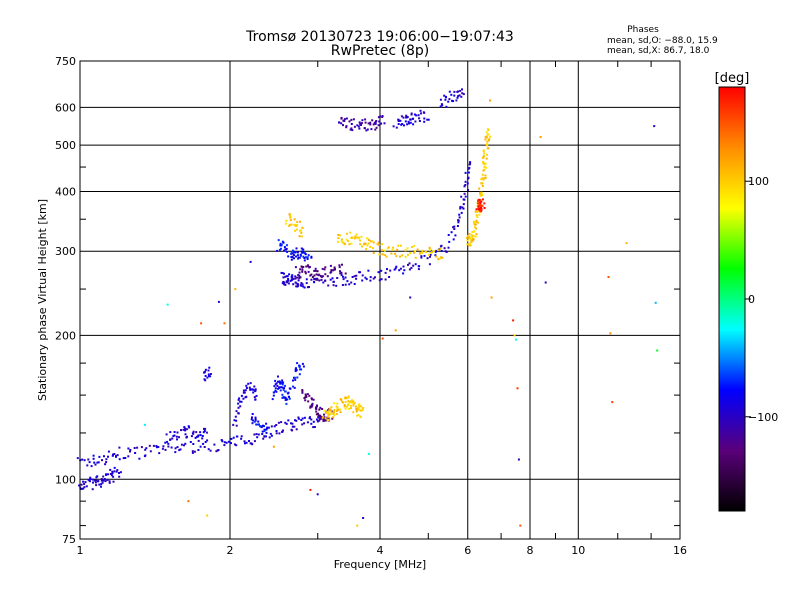 Image resolution: width=800 pixels, height=600 pixels. I want to click on chart-subtitle: RwPretec (8p), so click(380, 51).